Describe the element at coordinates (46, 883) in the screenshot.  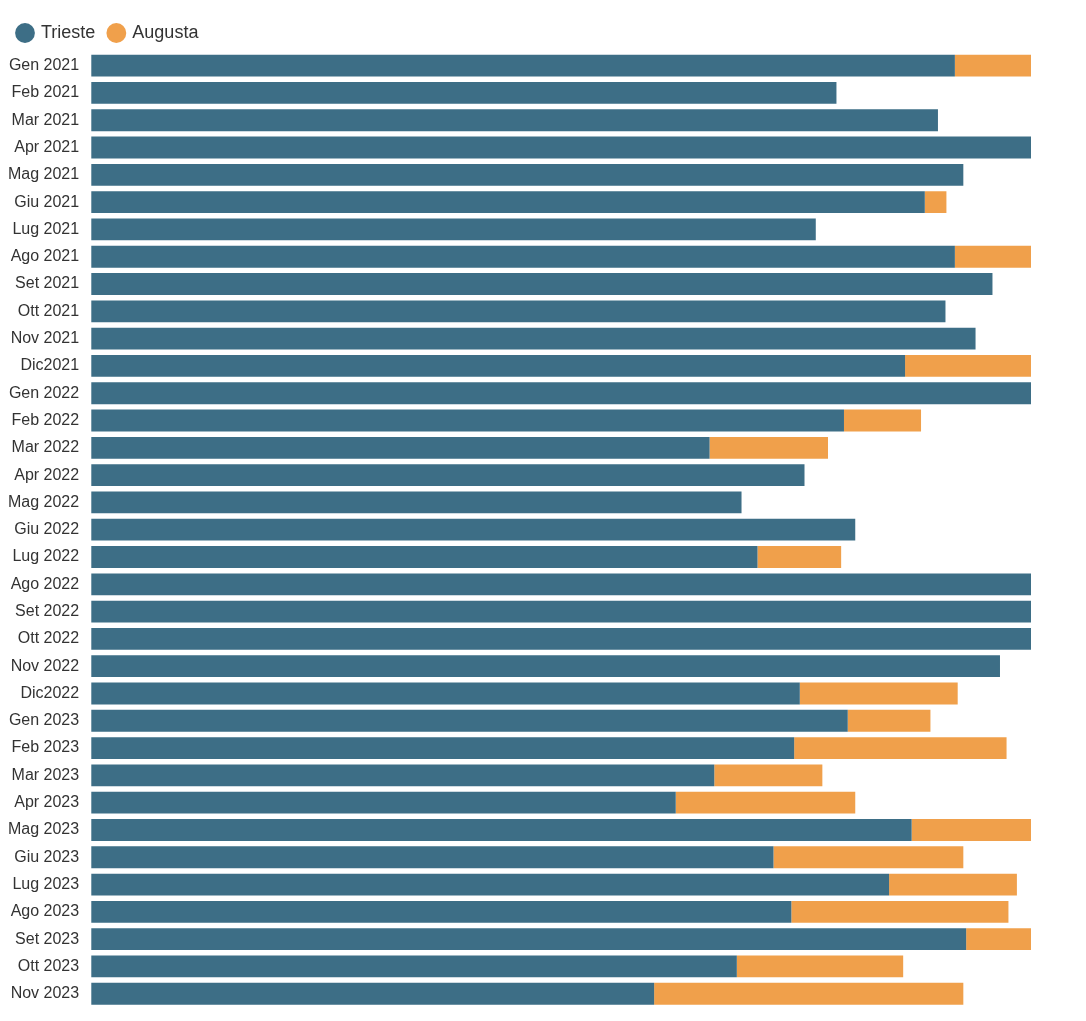
I see `y-tick-label: Lug 2023` at that location.